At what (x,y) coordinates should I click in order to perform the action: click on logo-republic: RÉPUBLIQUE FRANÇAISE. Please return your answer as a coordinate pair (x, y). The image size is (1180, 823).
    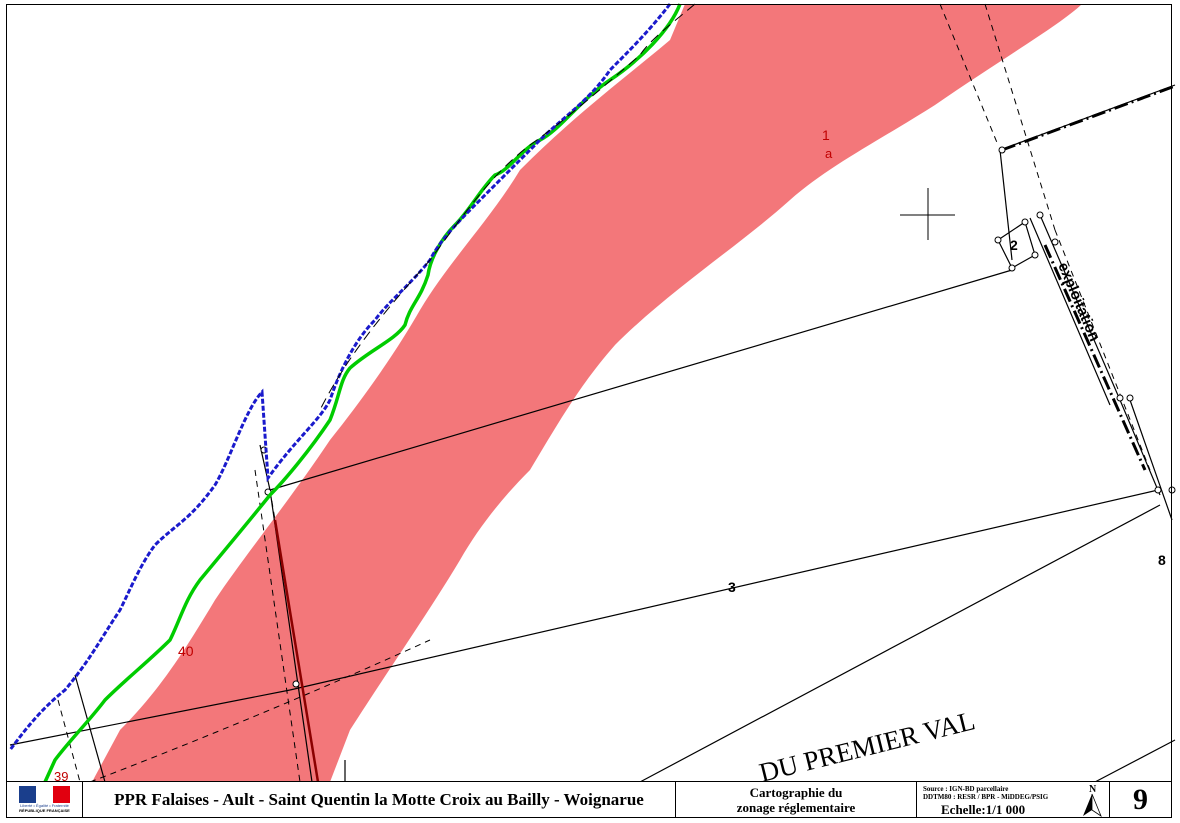
    Looking at the image, I should click on (44, 810).